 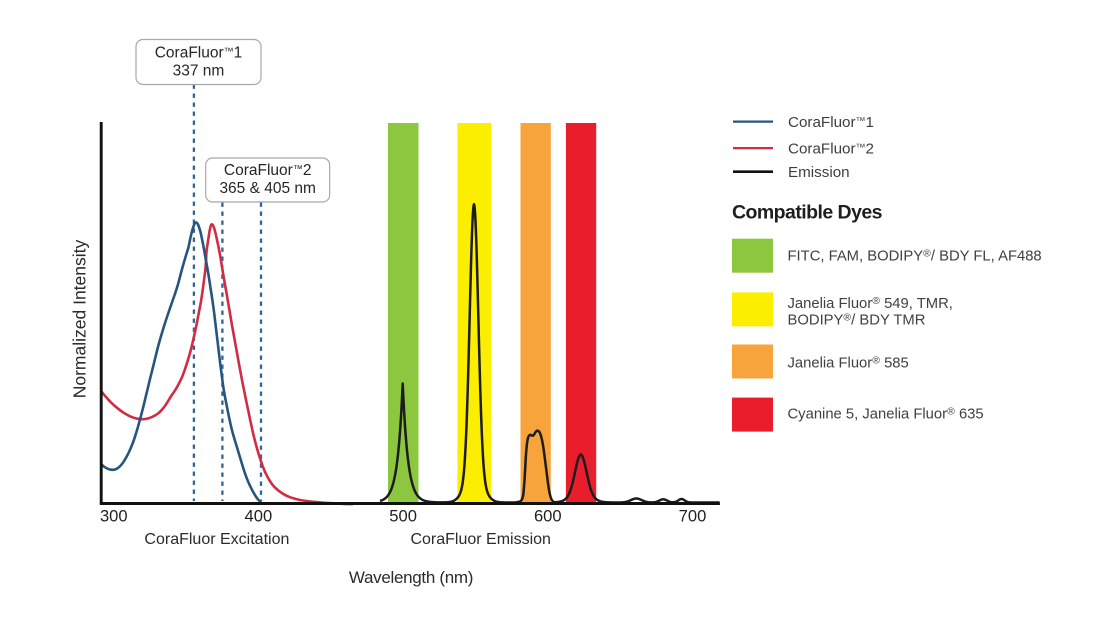 What do you see at coordinates (403, 516) in the screenshot?
I see `svg-text: 500` at bounding box center [403, 516].